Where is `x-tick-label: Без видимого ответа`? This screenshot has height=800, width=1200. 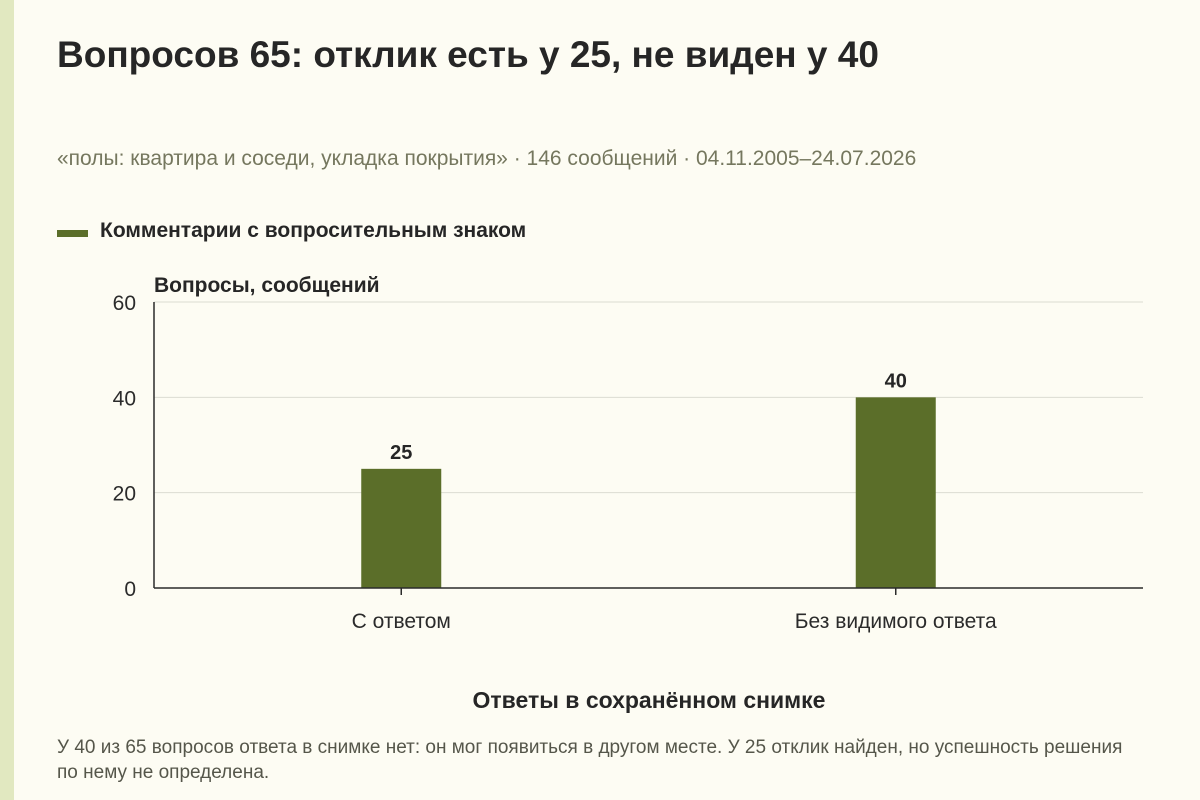 x-tick-label: Без видимого ответа is located at coordinates (896, 621).